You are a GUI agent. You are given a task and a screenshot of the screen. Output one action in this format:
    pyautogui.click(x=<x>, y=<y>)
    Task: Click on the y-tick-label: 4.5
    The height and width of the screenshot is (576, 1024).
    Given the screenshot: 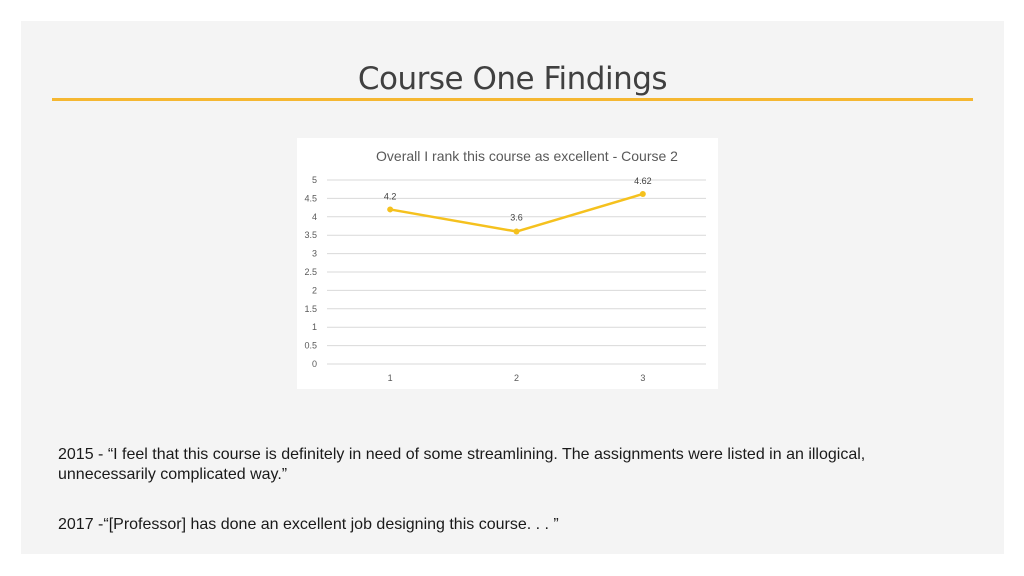 What is the action you would take?
    pyautogui.click(x=310, y=198)
    